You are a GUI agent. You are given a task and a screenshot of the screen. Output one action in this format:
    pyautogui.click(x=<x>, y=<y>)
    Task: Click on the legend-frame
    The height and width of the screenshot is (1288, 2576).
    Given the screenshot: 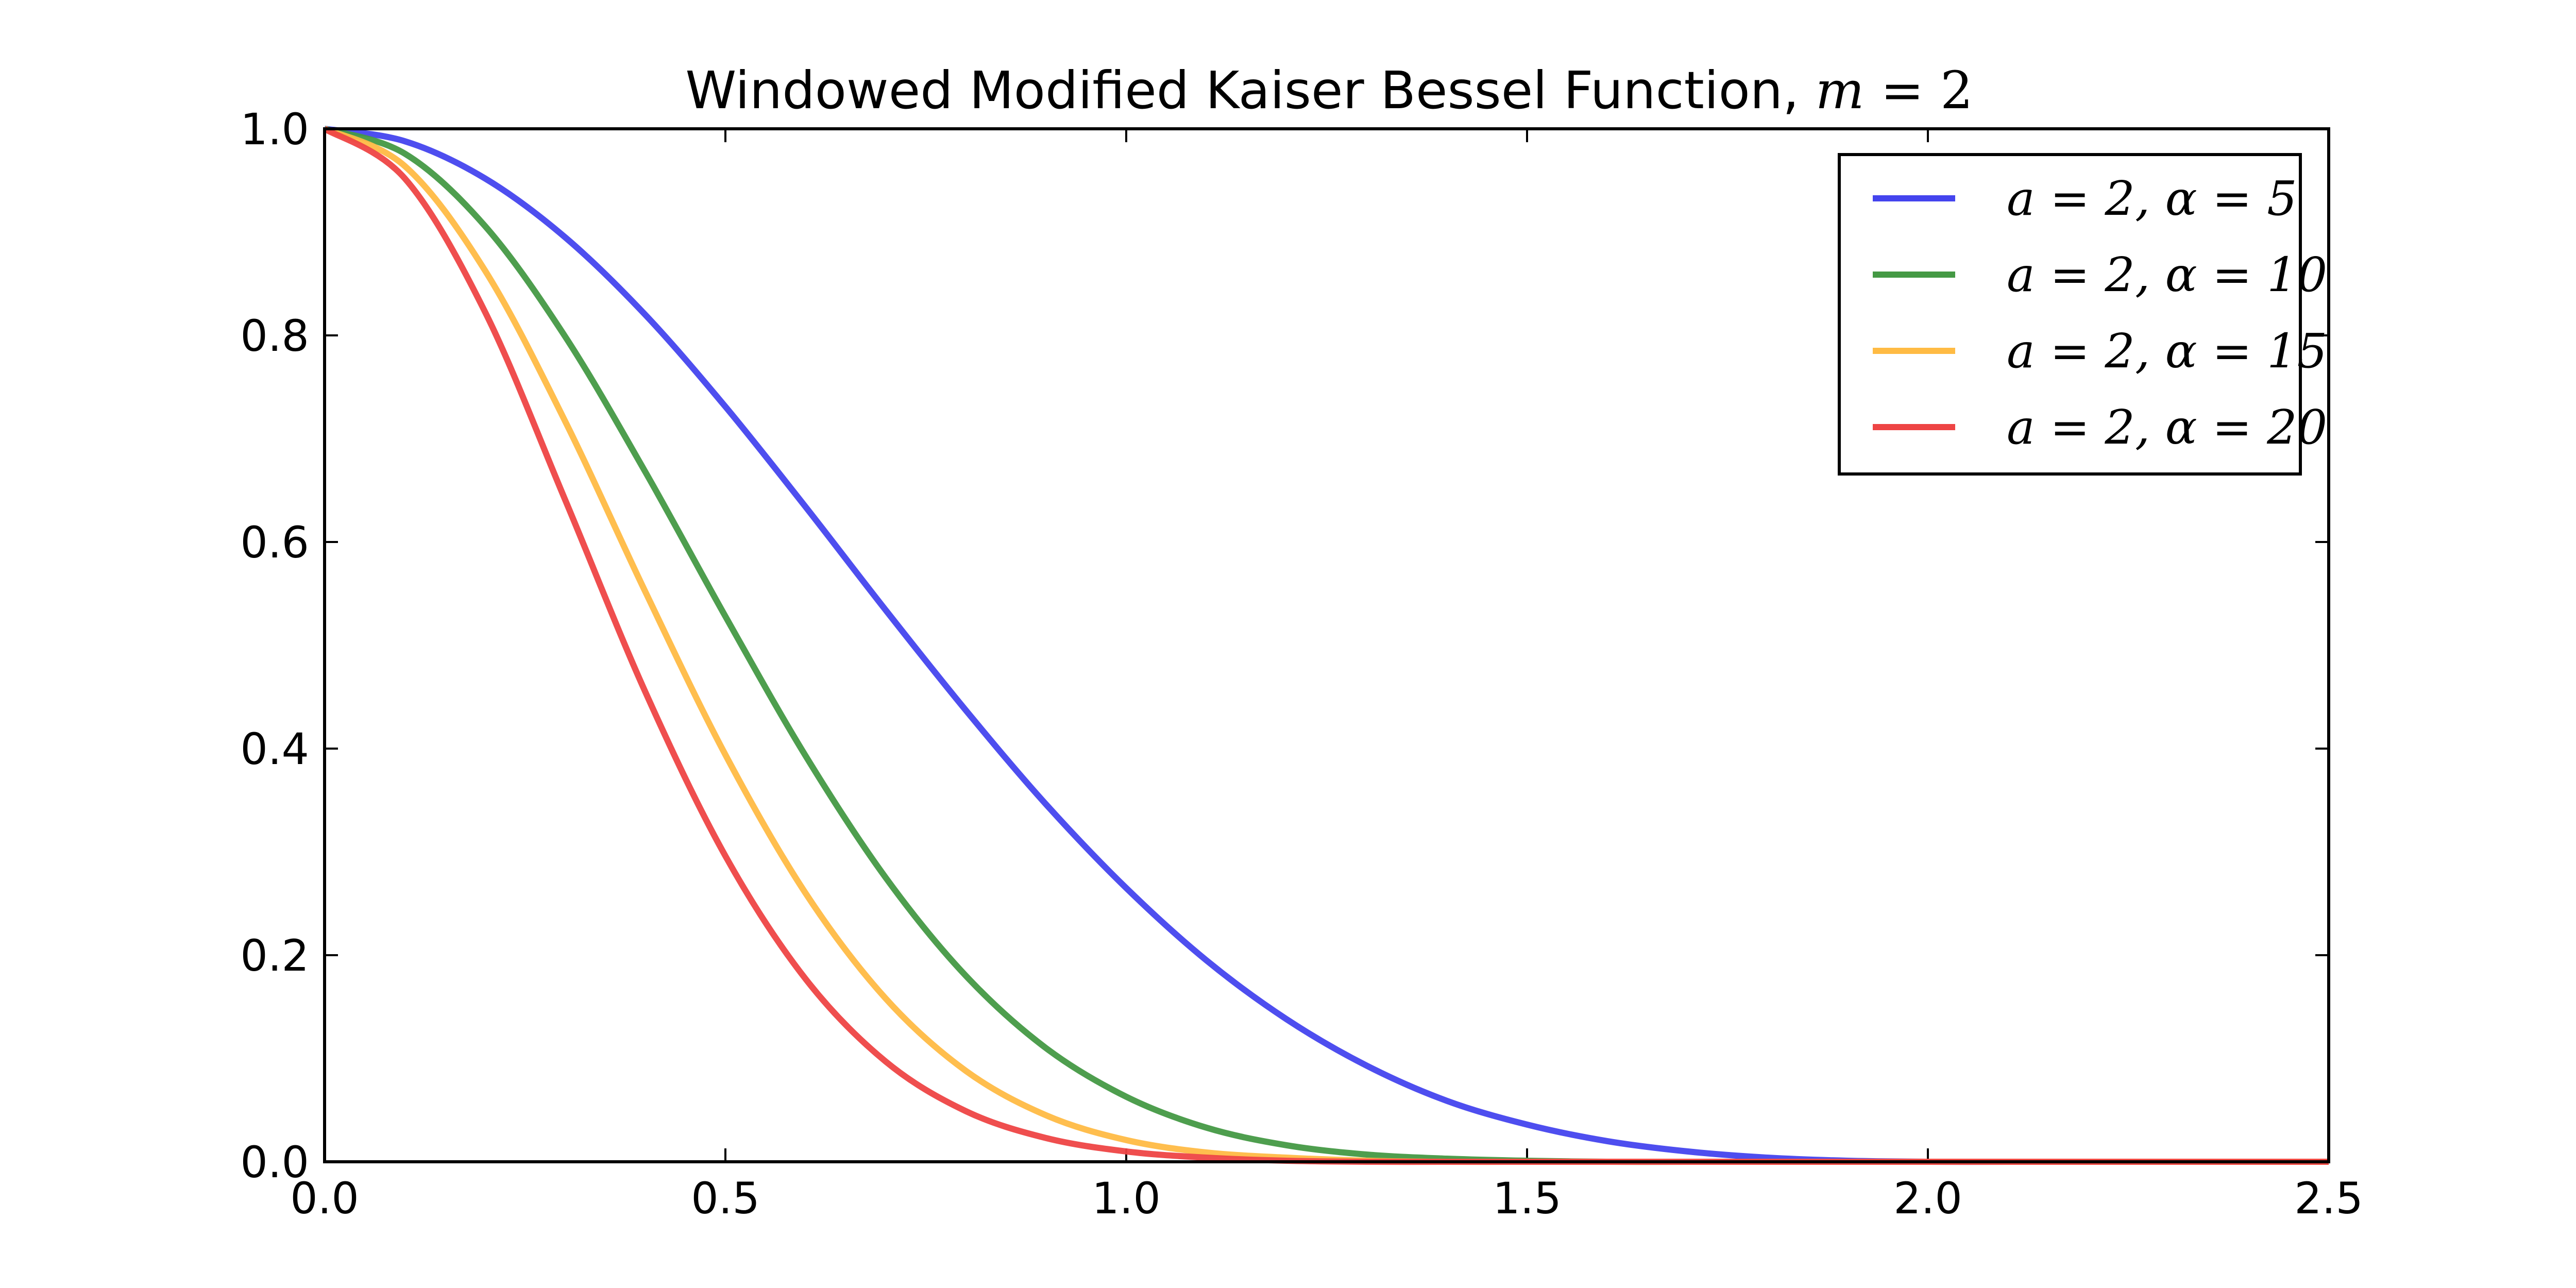 What is the action you would take?
    pyautogui.click(x=2070, y=314)
    